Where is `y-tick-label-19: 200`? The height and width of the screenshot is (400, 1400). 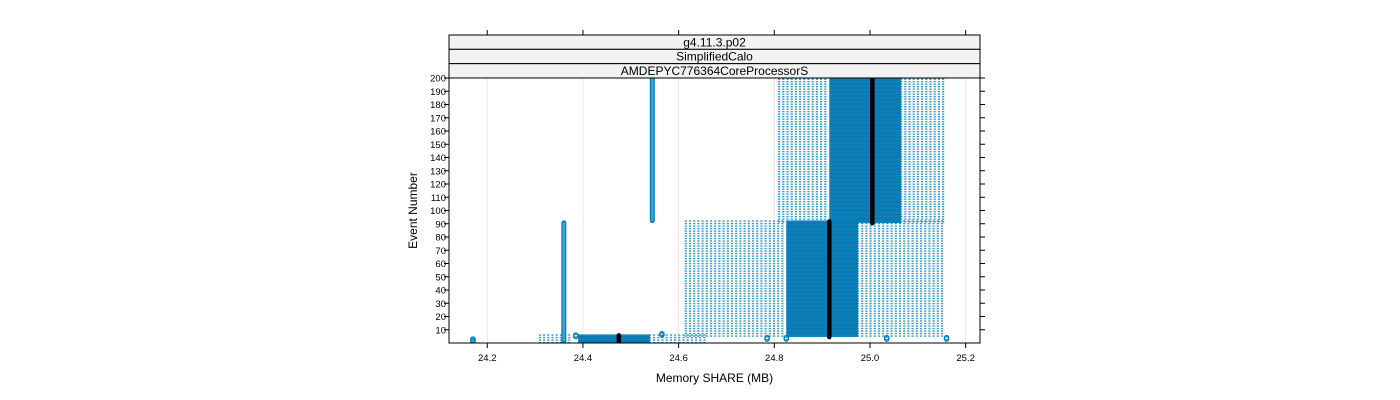
y-tick-label-19: 200 is located at coordinates (438, 79).